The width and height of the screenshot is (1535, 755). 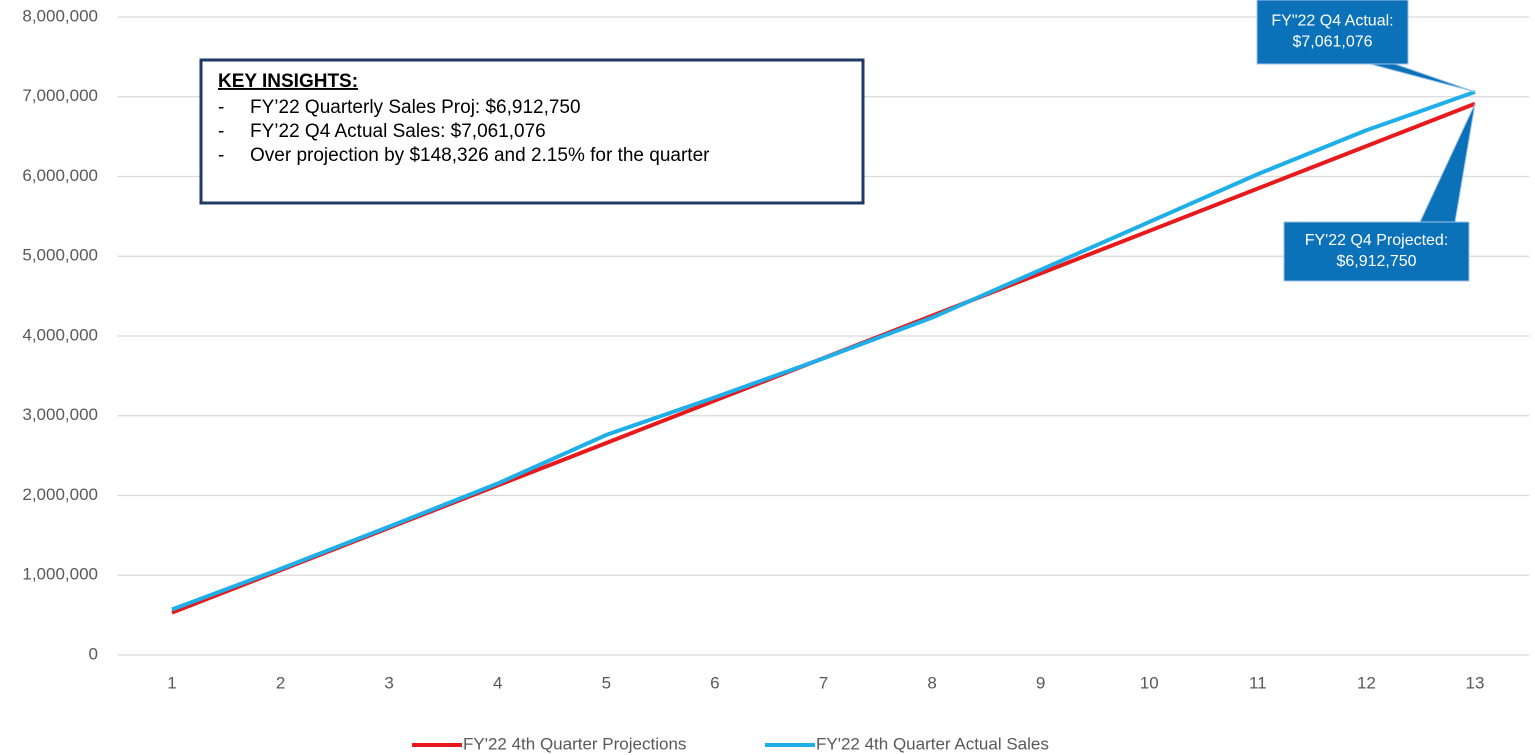 What do you see at coordinates (288, 81) in the screenshot?
I see `insights-title: KEY INSIGHTS:` at bounding box center [288, 81].